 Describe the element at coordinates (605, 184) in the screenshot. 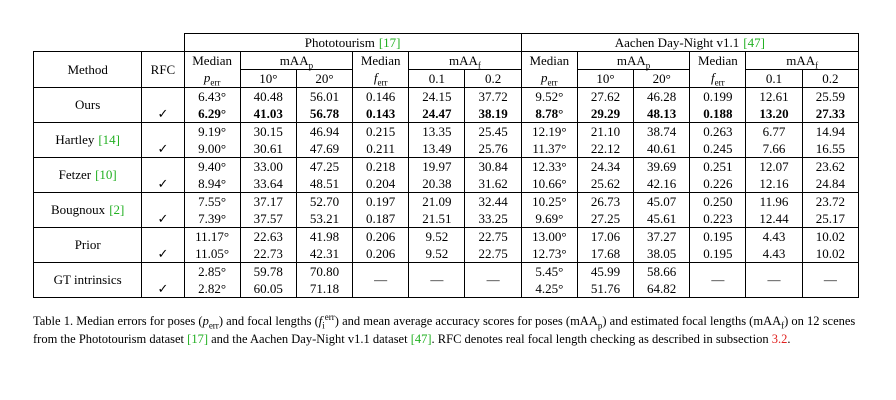

I see `value-cell: 25.62` at that location.